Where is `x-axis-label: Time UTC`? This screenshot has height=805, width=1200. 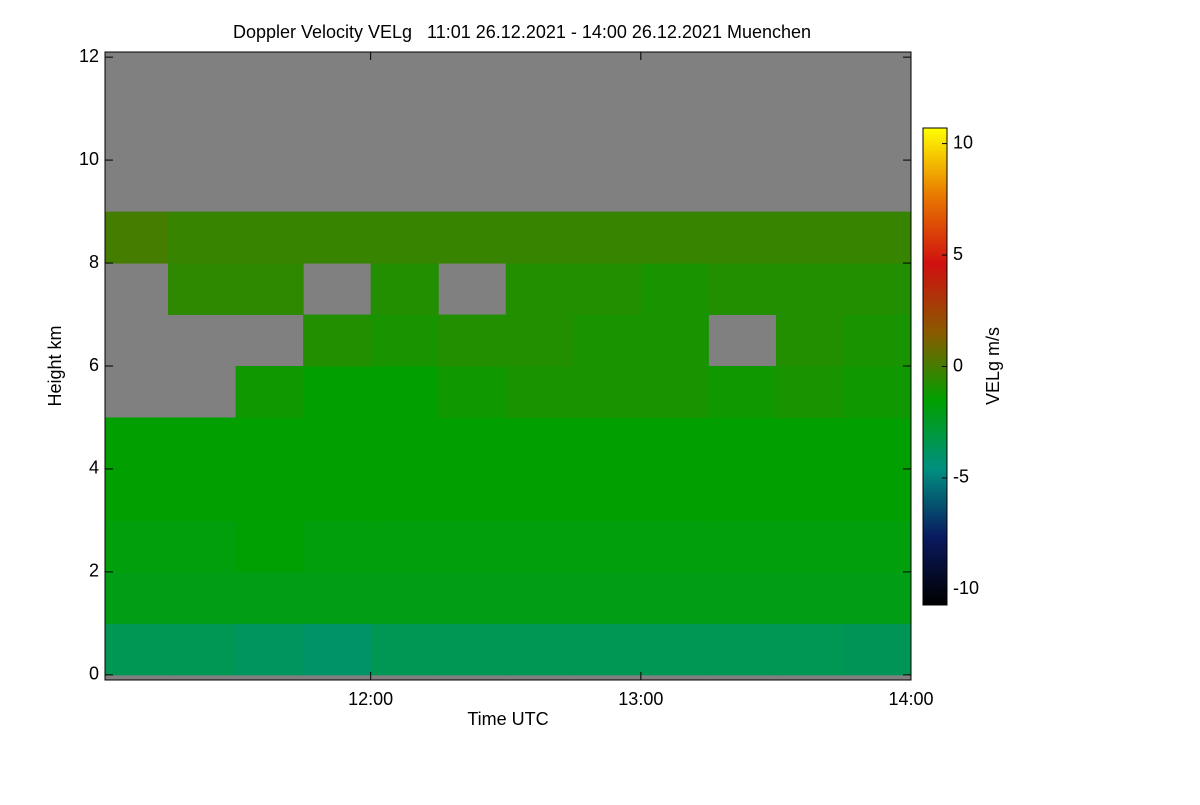
x-axis-label: Time UTC is located at coordinates (507, 719).